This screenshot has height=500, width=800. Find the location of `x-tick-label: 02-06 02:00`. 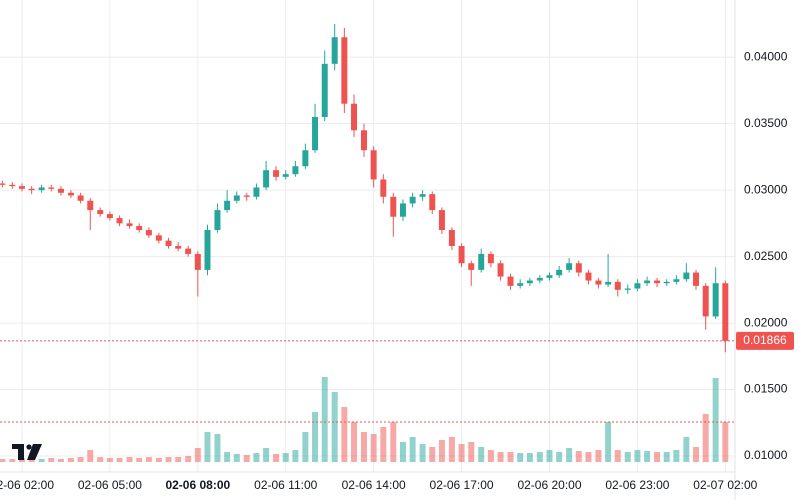

x-tick-label: 02-06 02:00 is located at coordinates (27, 485).